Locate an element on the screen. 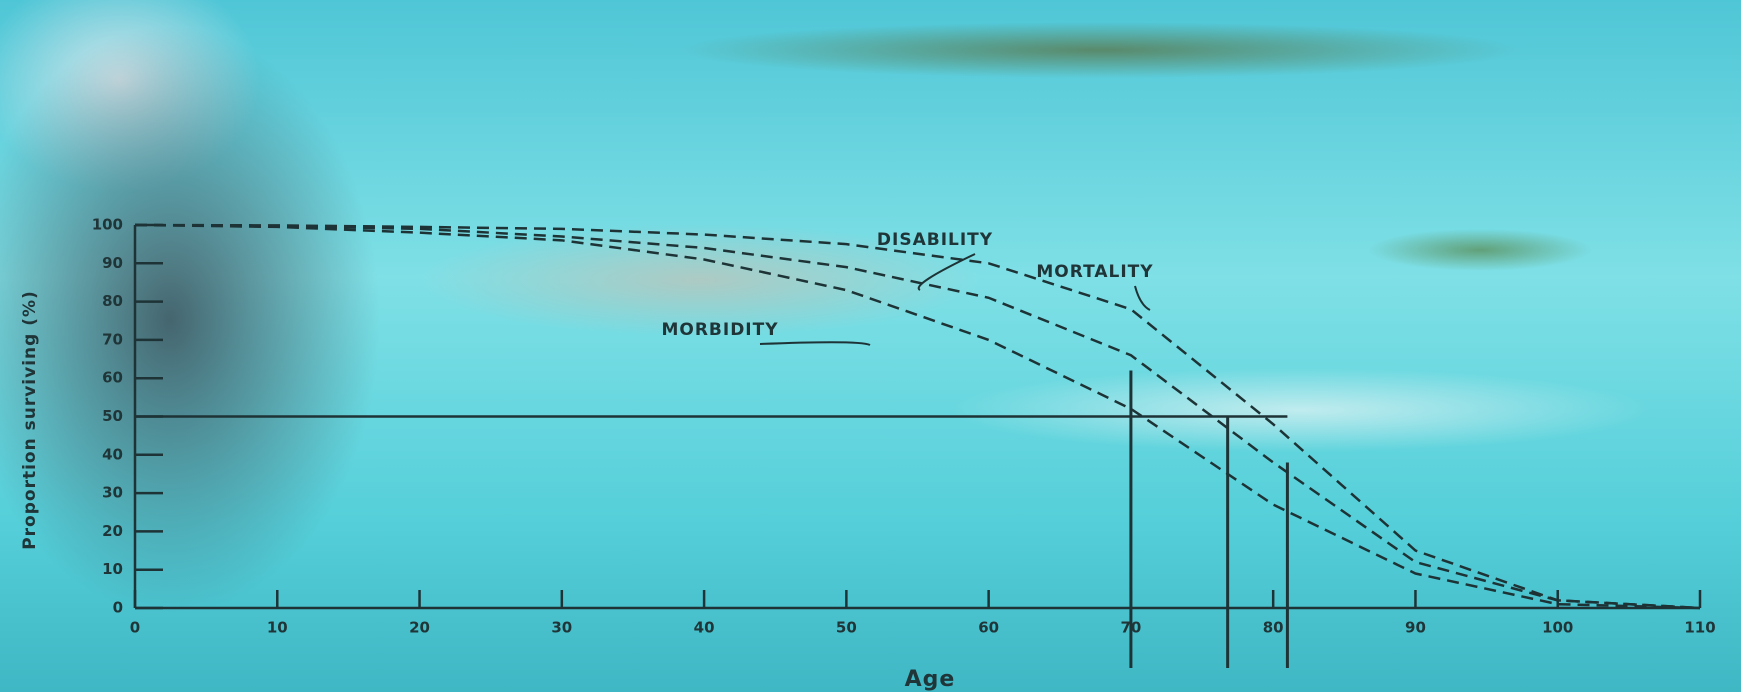 Image resolution: width=1741 pixels, height=692 pixels. y-tick-label: 20 is located at coordinates (112, 531).